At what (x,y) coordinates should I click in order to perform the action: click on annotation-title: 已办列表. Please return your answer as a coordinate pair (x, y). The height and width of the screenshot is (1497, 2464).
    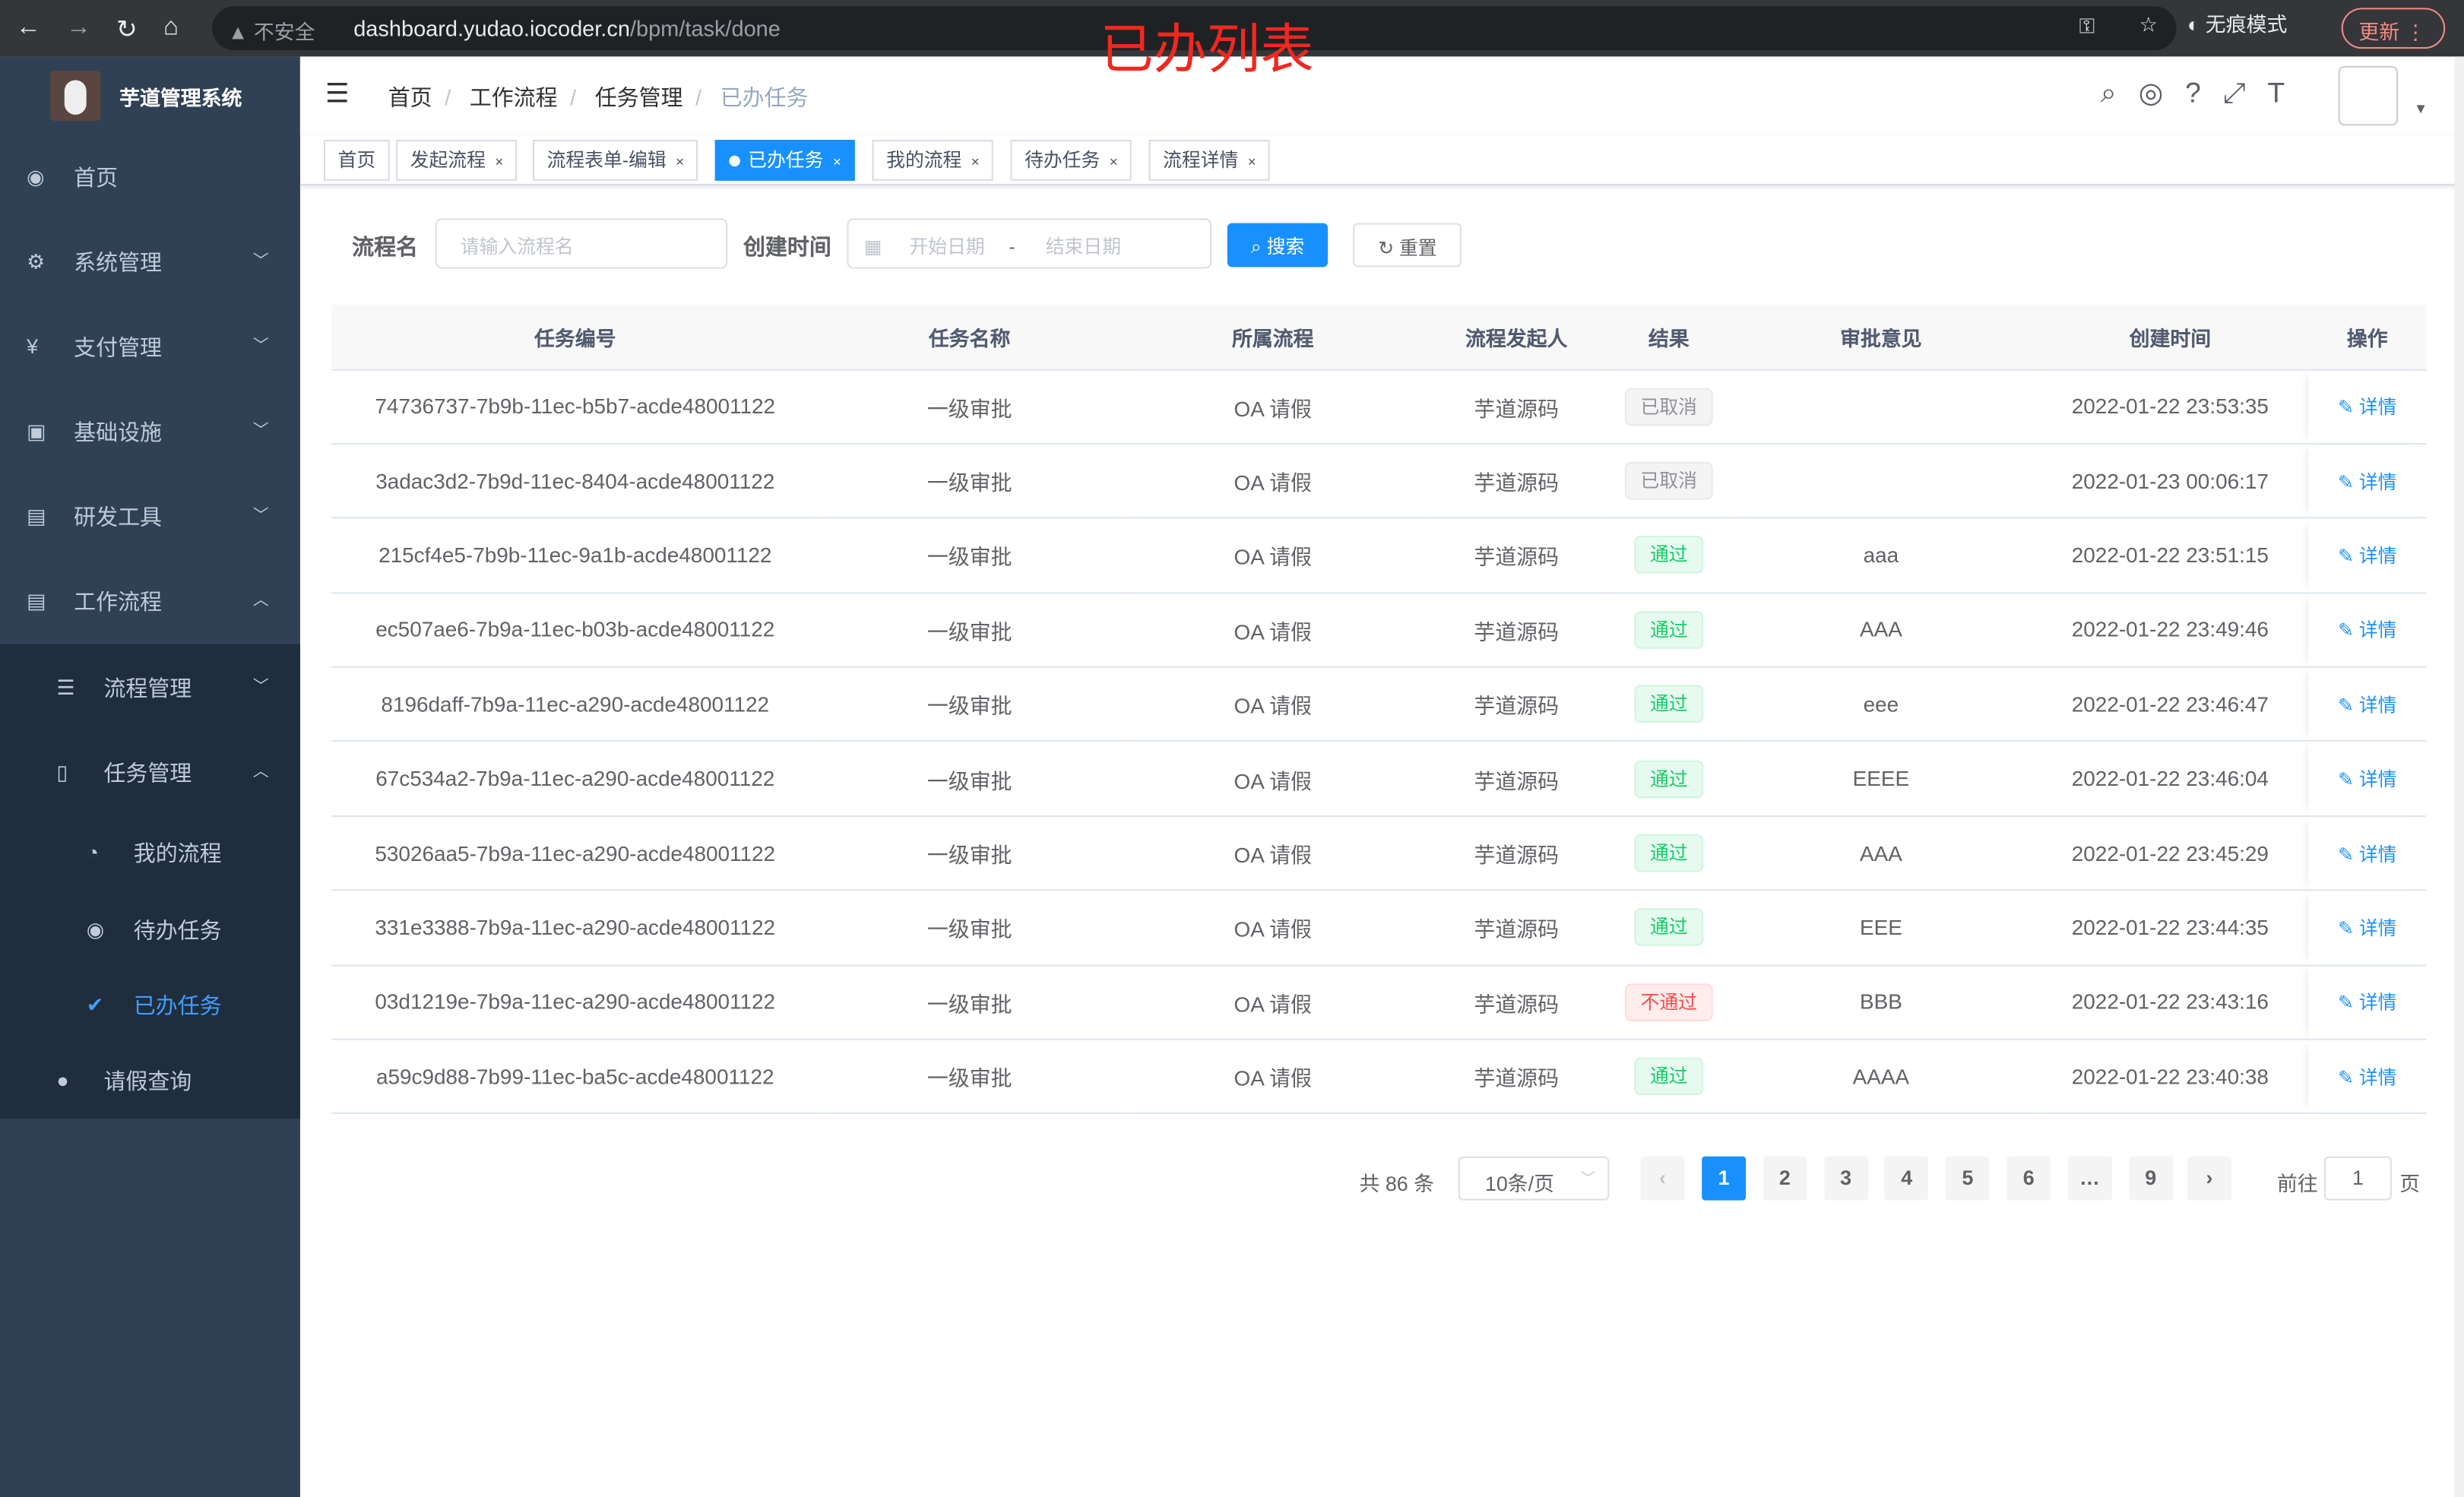
    Looking at the image, I should click on (1207, 50).